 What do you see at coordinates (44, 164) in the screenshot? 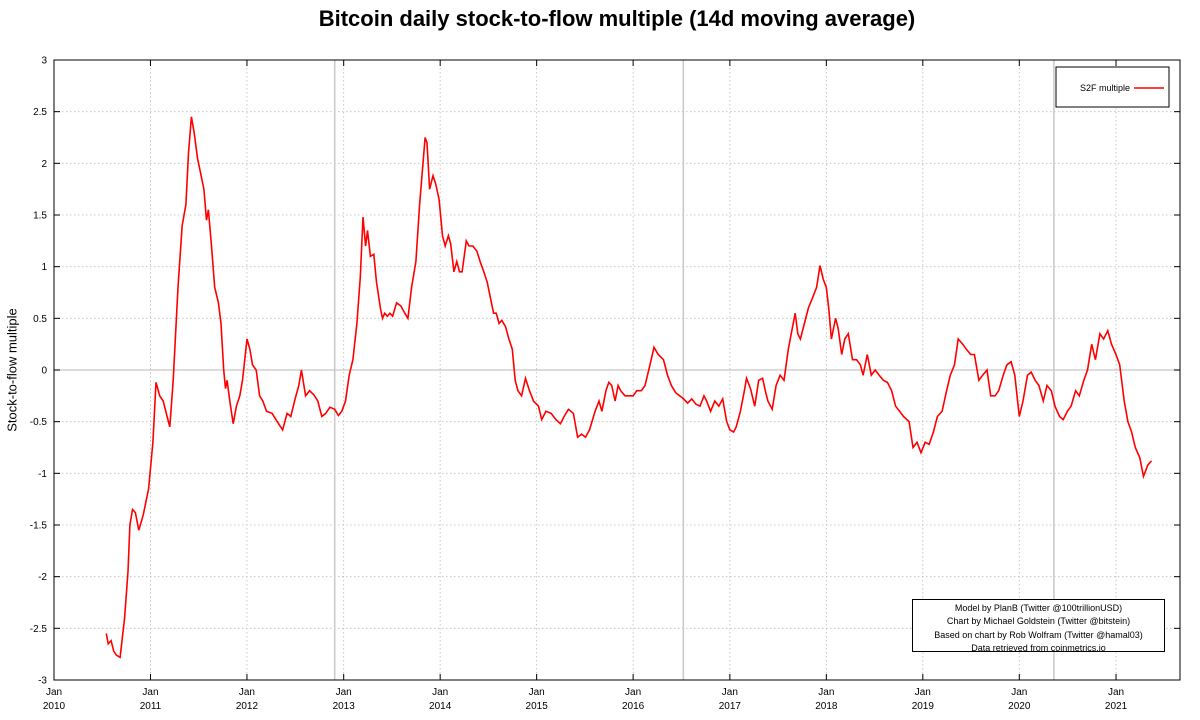
I see `y-tick-label: 2` at bounding box center [44, 164].